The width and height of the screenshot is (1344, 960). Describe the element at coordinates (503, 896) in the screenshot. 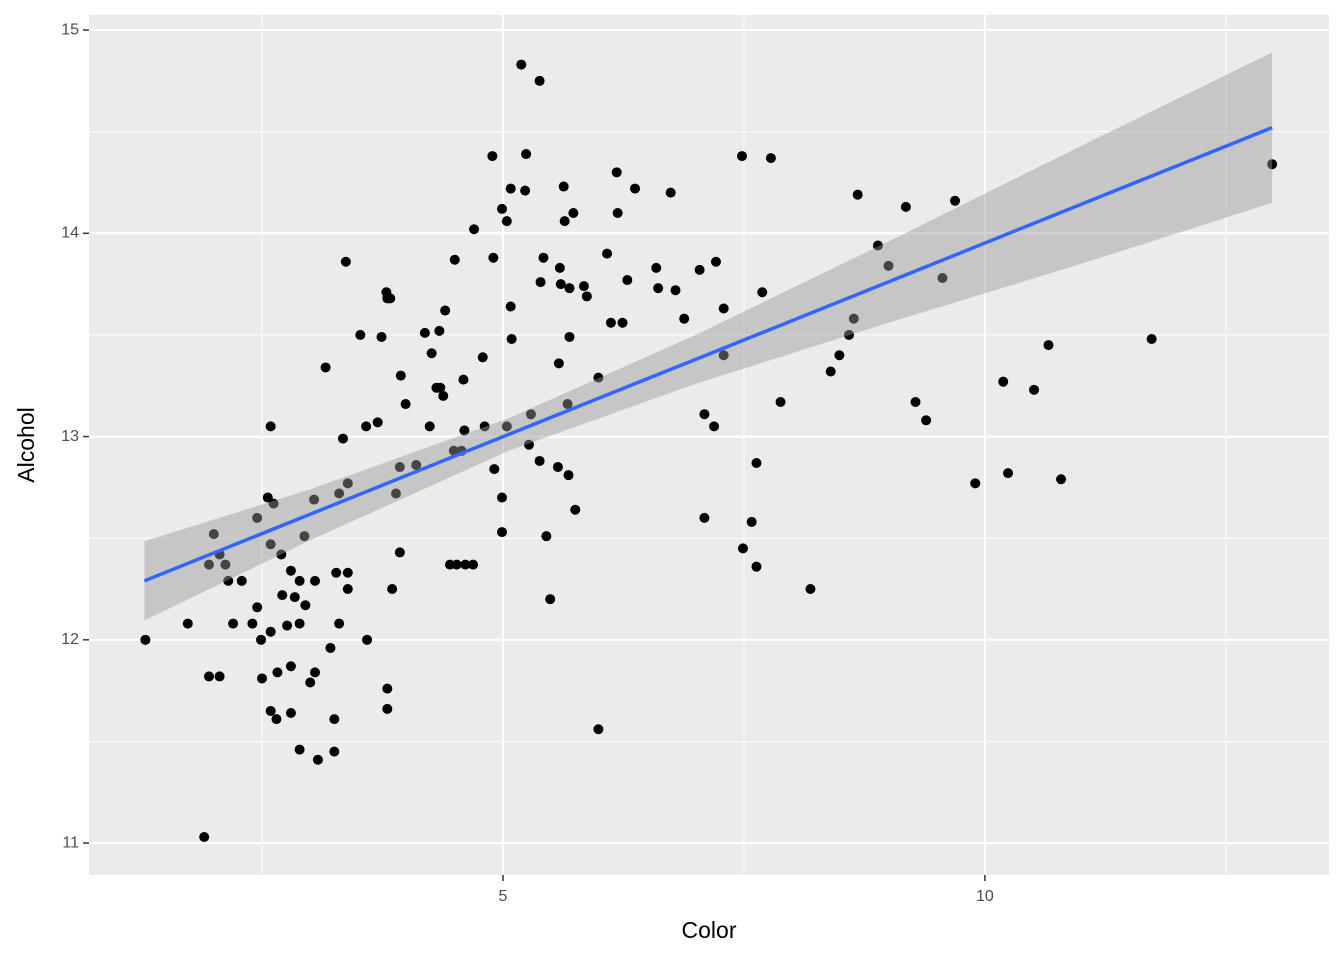

I see `x-tick-label: 5` at that location.